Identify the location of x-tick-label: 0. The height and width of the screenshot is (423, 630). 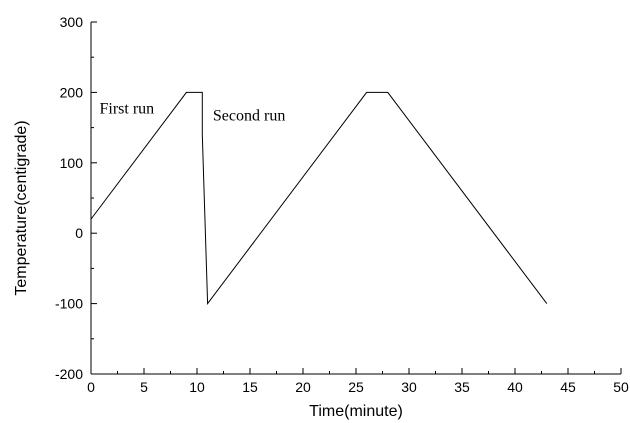
(91, 387).